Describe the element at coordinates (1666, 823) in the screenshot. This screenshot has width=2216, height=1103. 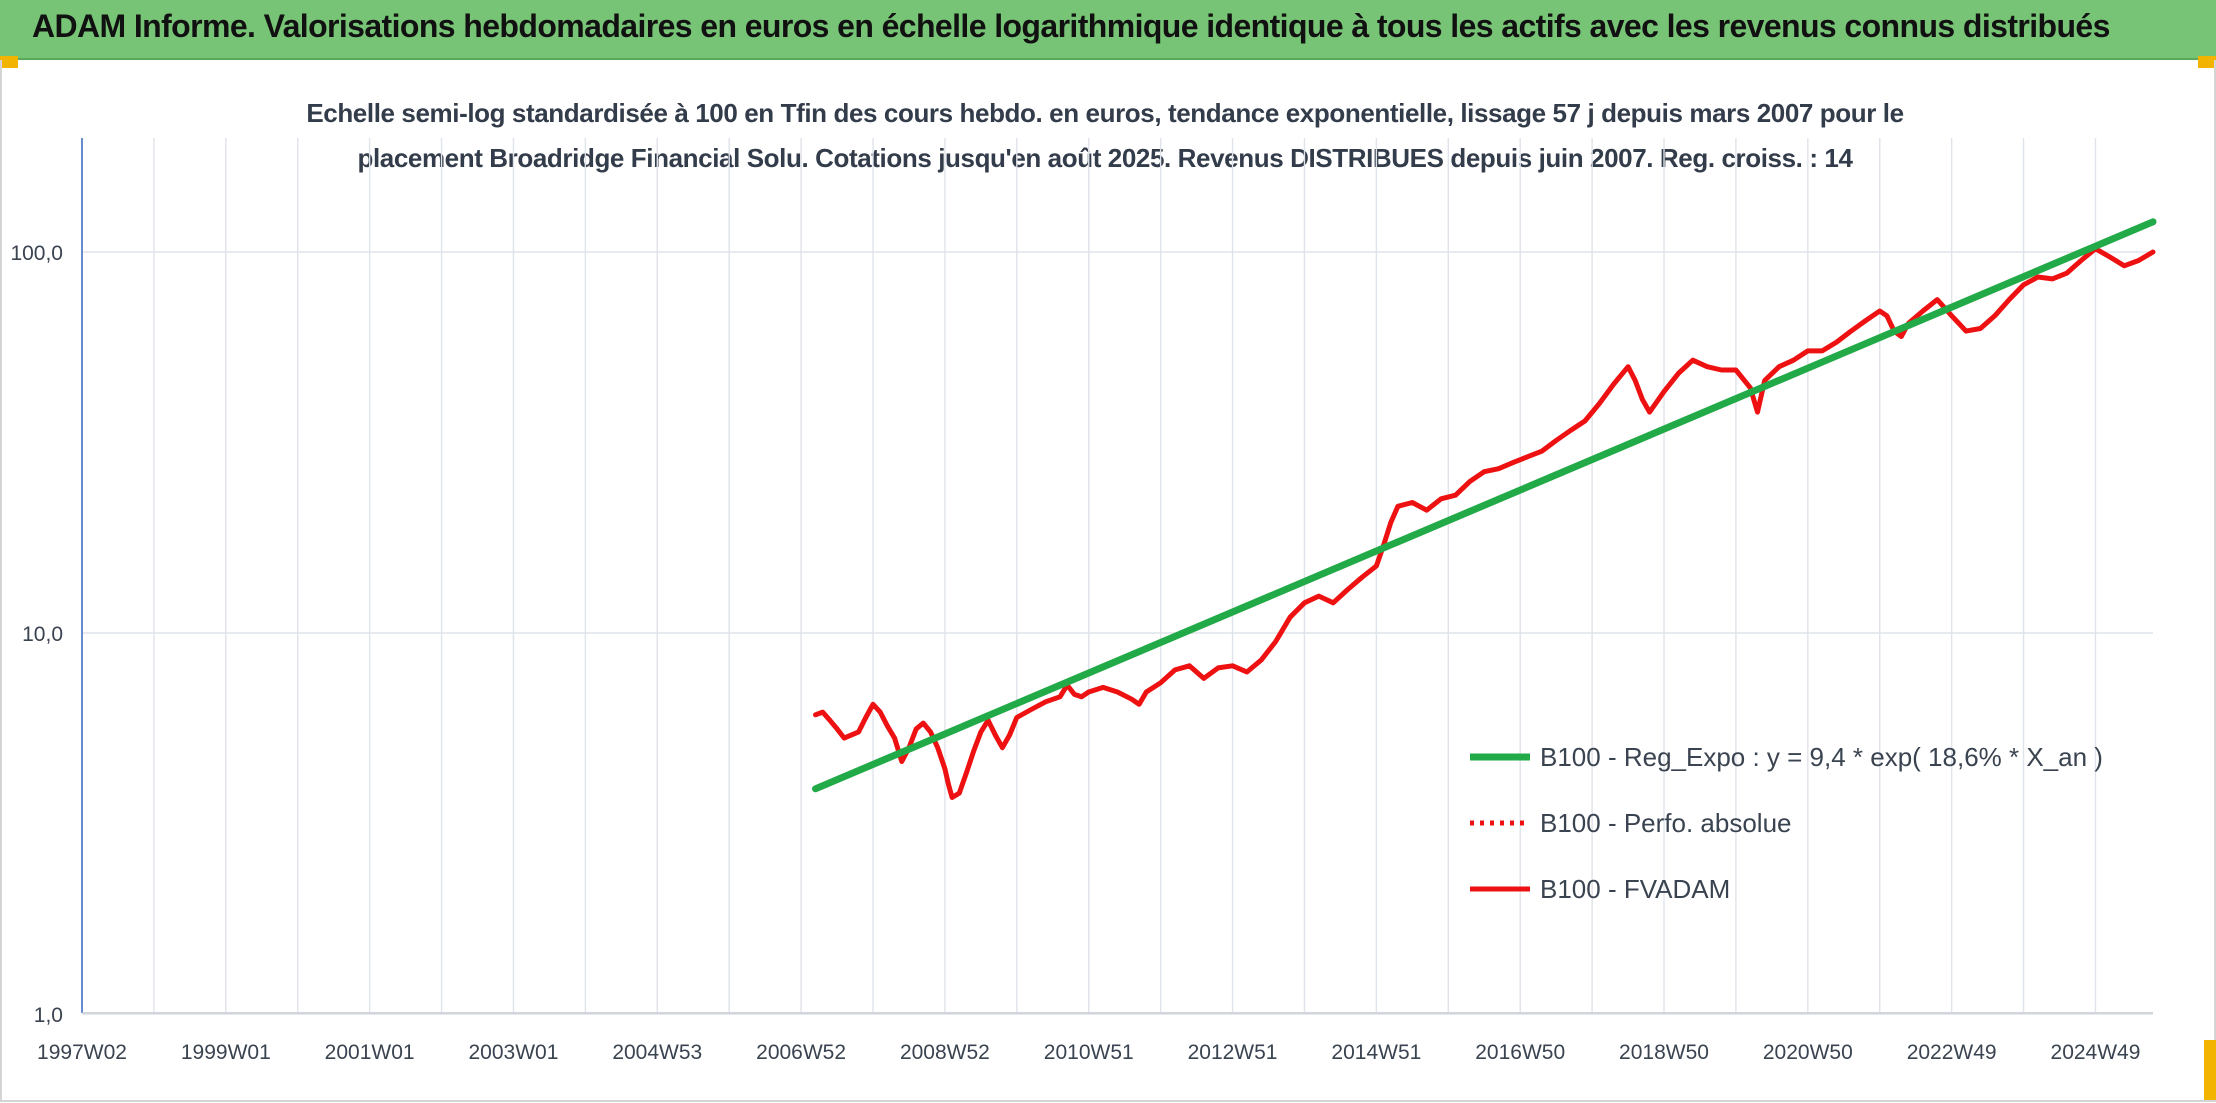
I see `legend-label: B100 - Perfo. absolue` at that location.